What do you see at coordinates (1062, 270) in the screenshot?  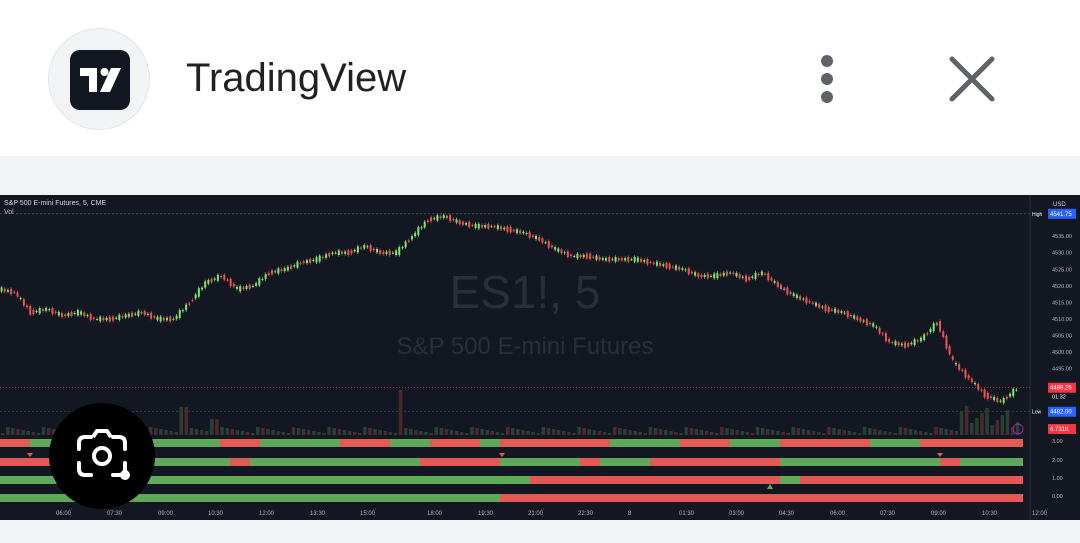 I see `y-tick-label: 4525.00` at bounding box center [1062, 270].